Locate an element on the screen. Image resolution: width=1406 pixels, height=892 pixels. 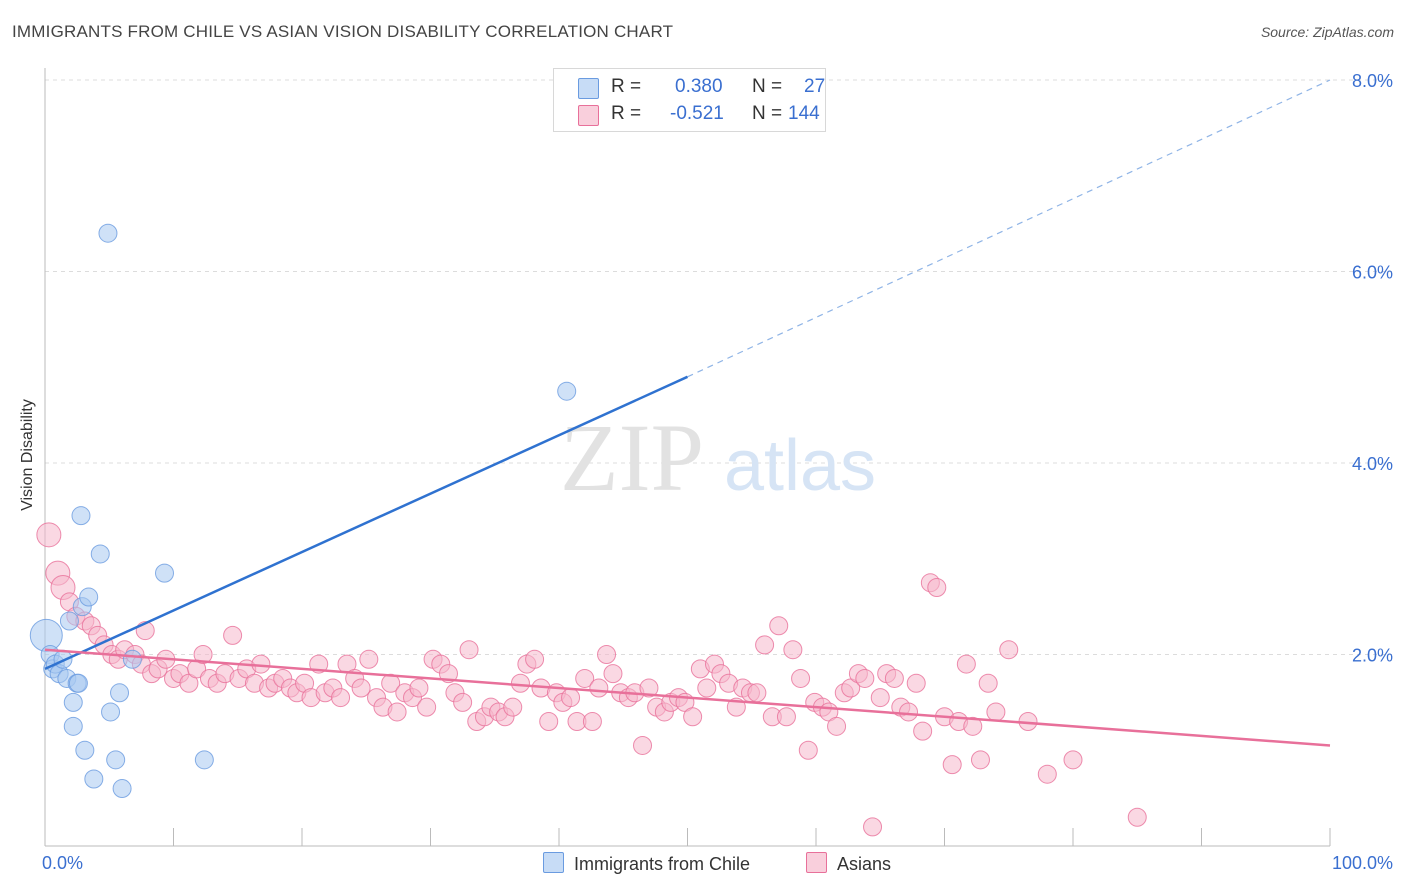
legend-n-value: 27 is located at coordinates (815, 86).